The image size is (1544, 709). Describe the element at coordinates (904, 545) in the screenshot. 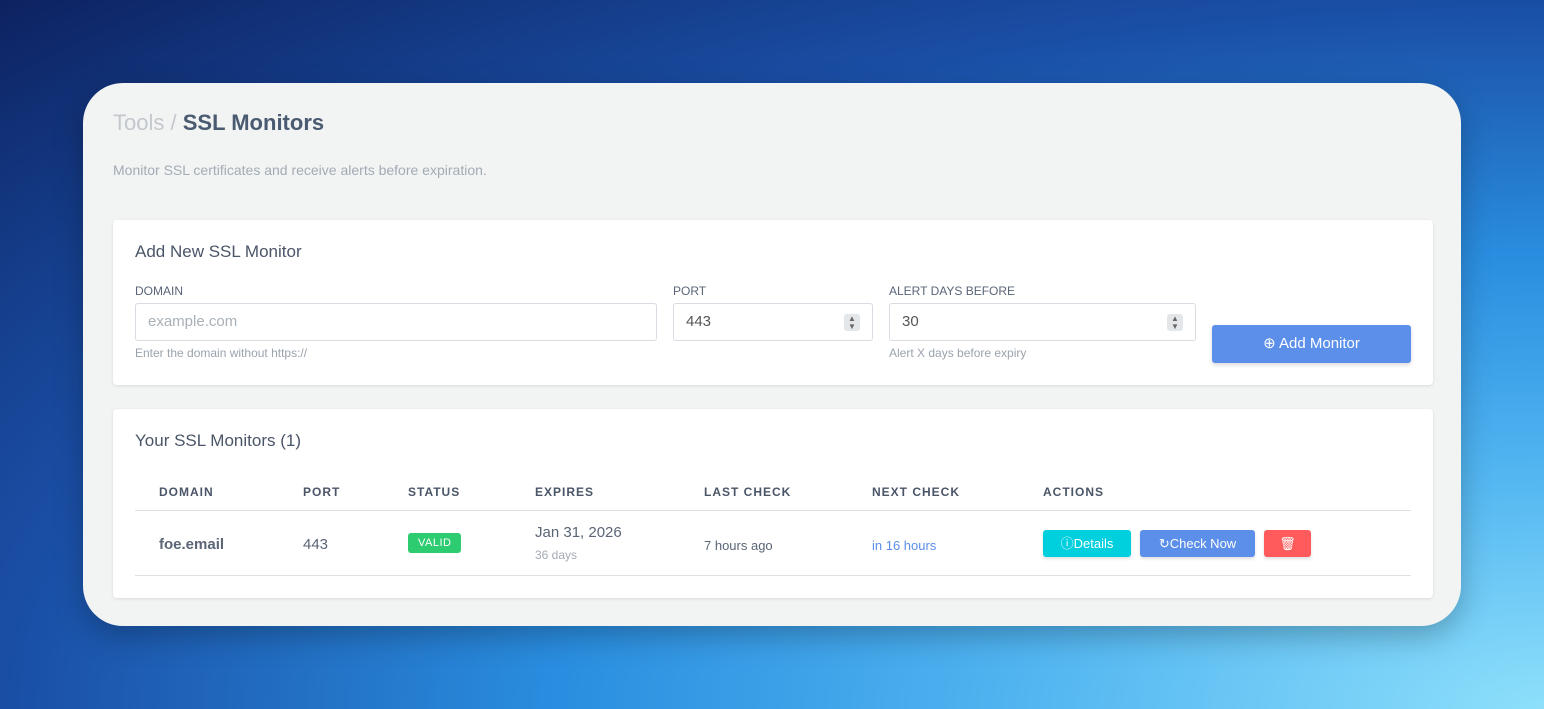

I see `row-next-check: in 16 hours` at that location.